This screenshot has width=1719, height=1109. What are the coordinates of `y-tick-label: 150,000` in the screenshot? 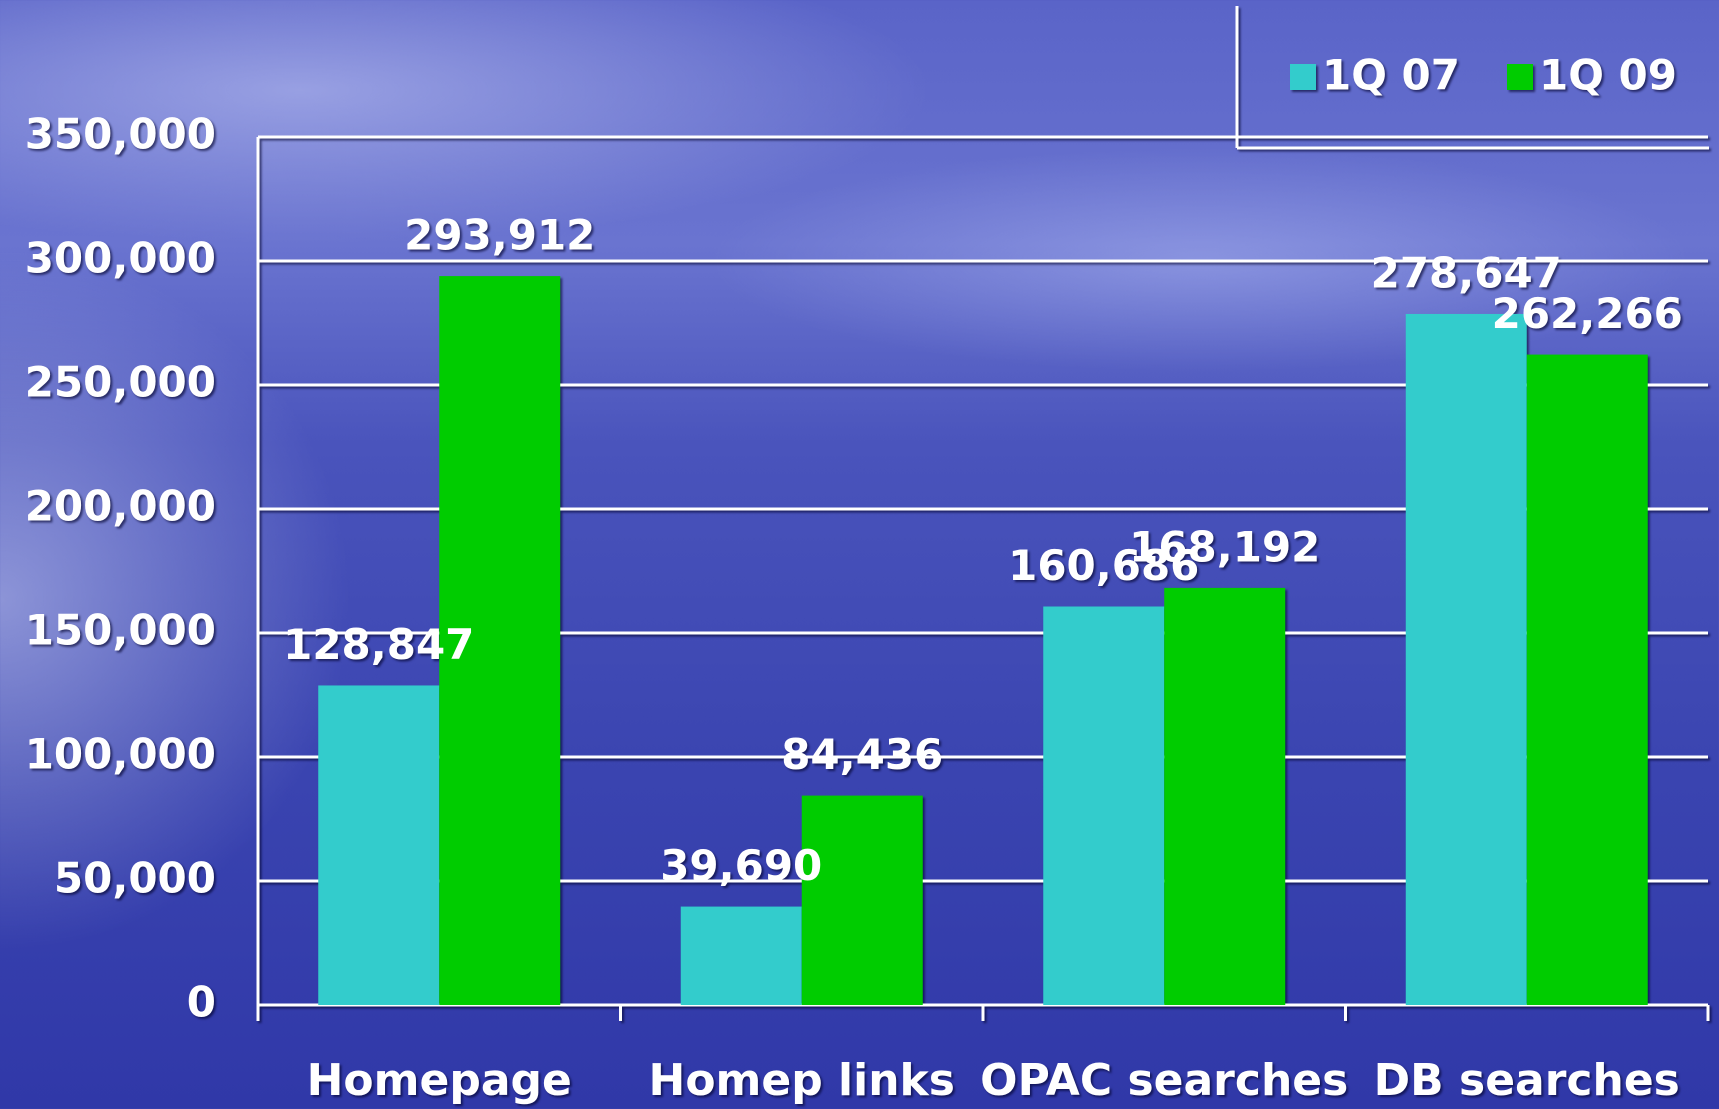 It's located at (120, 630).